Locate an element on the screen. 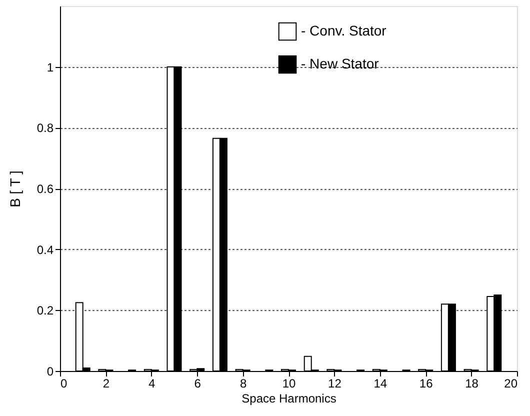 The image size is (530, 416). x-axis-title: Space Harmonics is located at coordinates (289, 399).